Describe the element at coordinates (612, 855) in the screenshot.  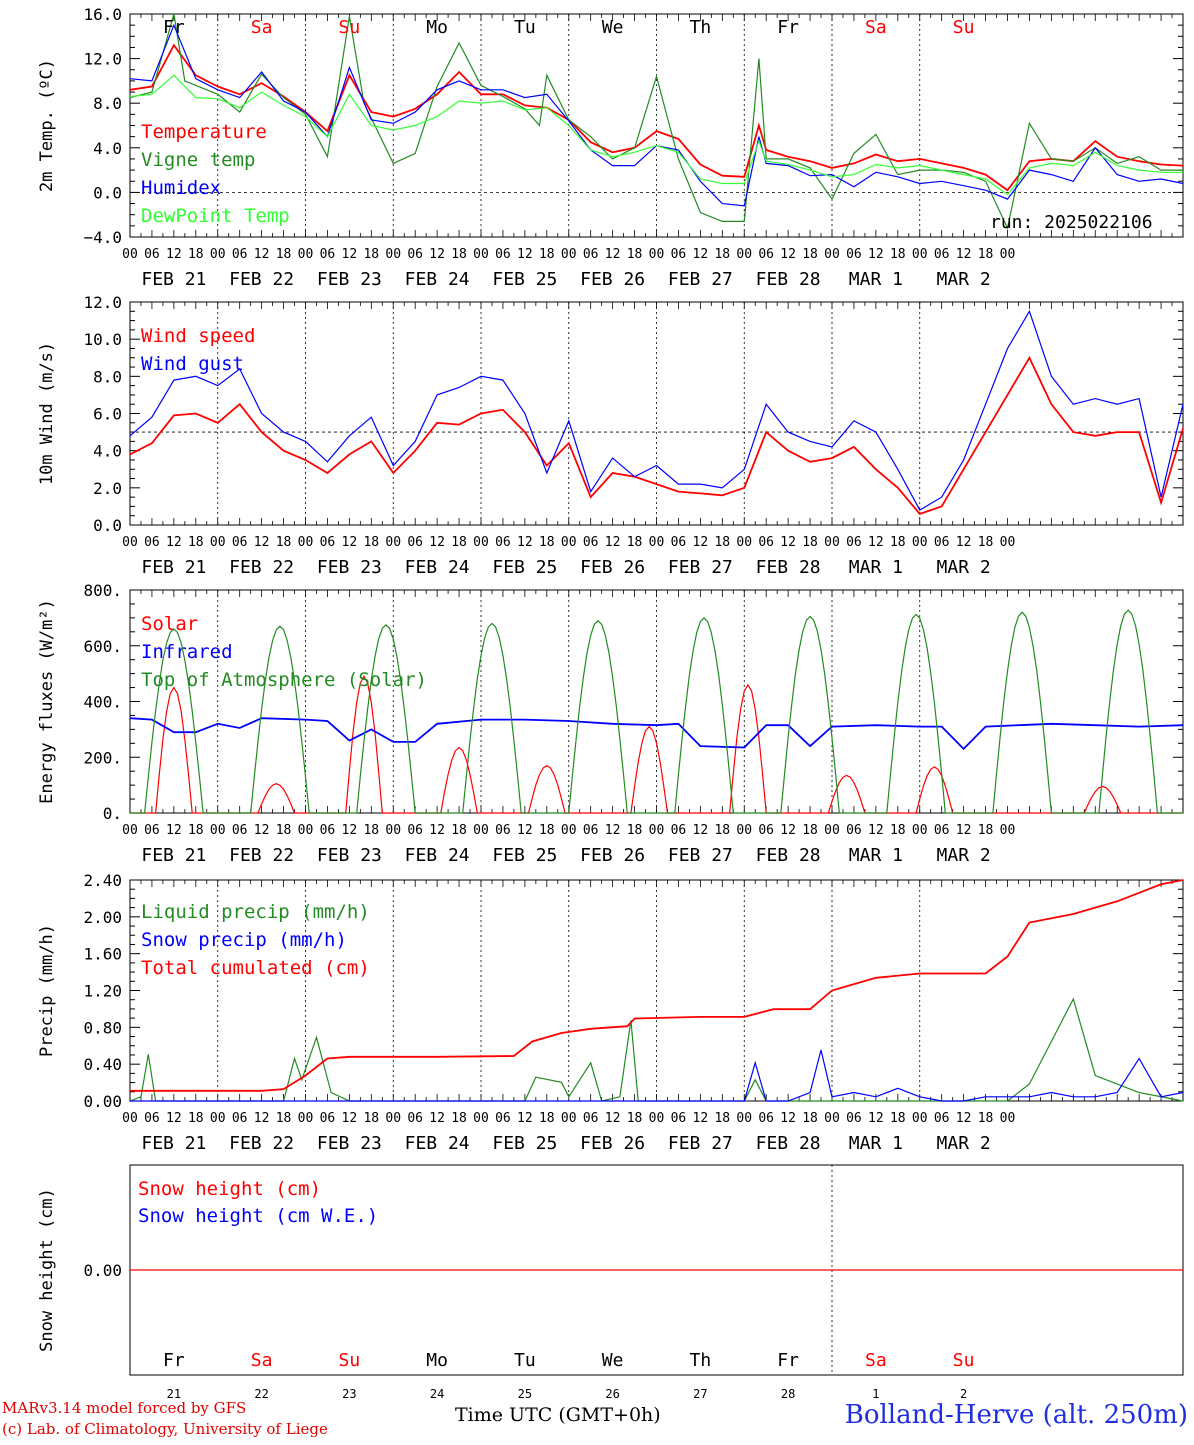
I see `date-label: FEB 26` at that location.